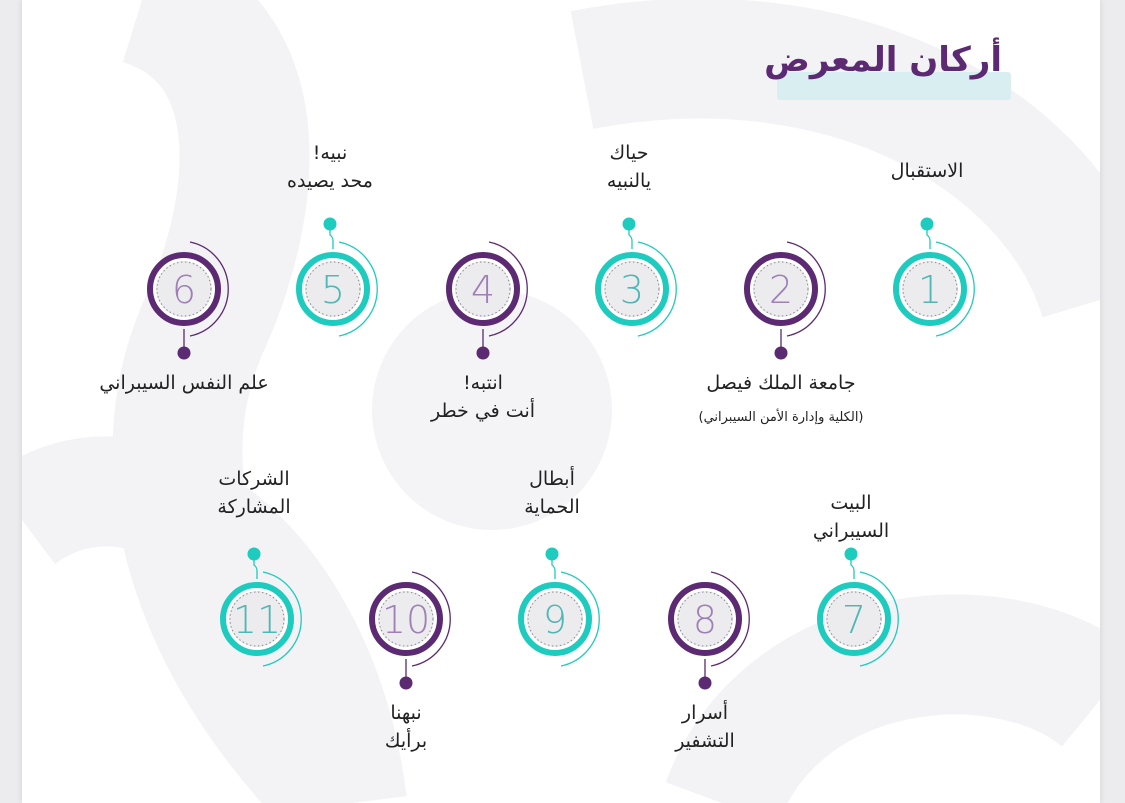 The height and width of the screenshot is (803, 1125). Describe the element at coordinates (705, 713) in the screenshot. I see `station-label-line: أسرار` at that location.